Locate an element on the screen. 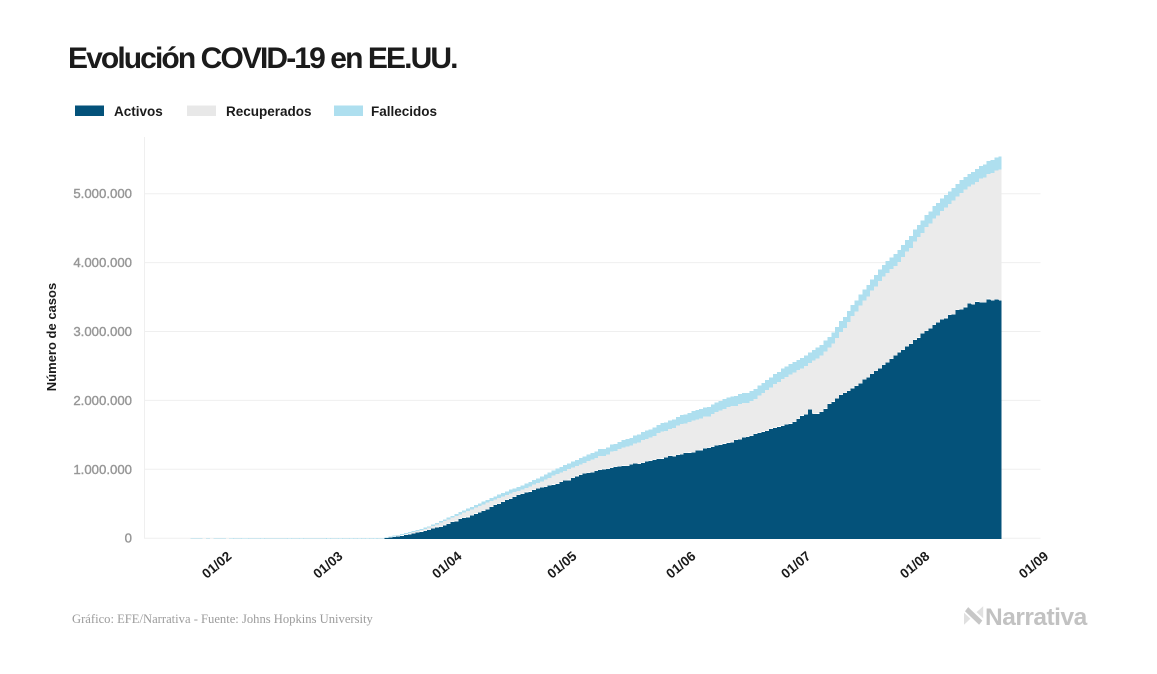 The width and height of the screenshot is (1157, 674). svg-text: 01/04 is located at coordinates (447, 564).